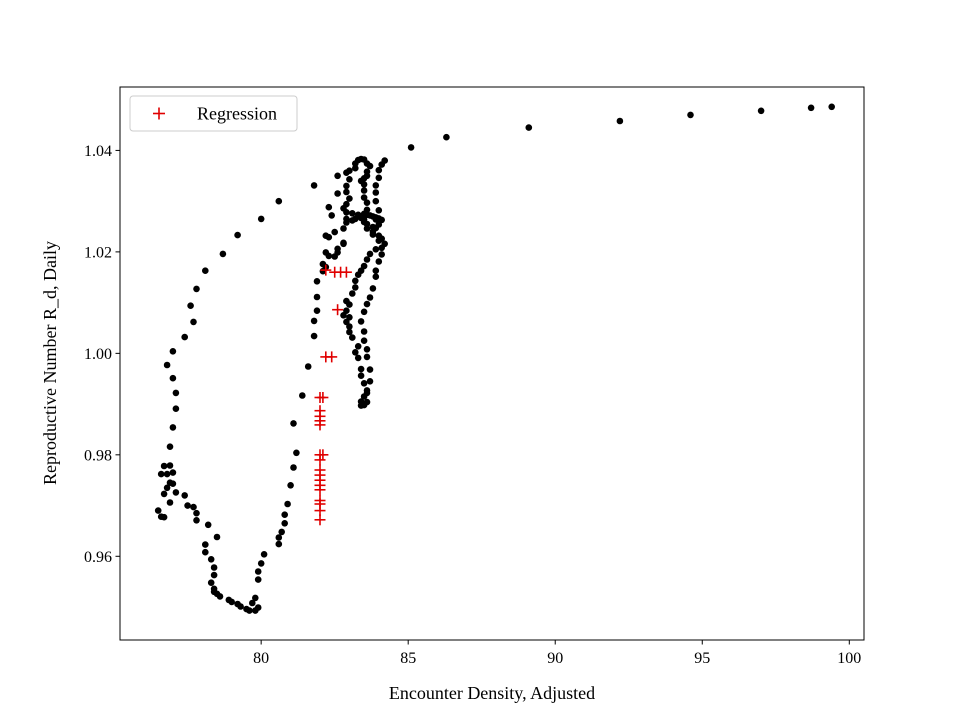  What do you see at coordinates (98, 557) in the screenshot?
I see `y-tick-label-0: 0.96` at bounding box center [98, 557].